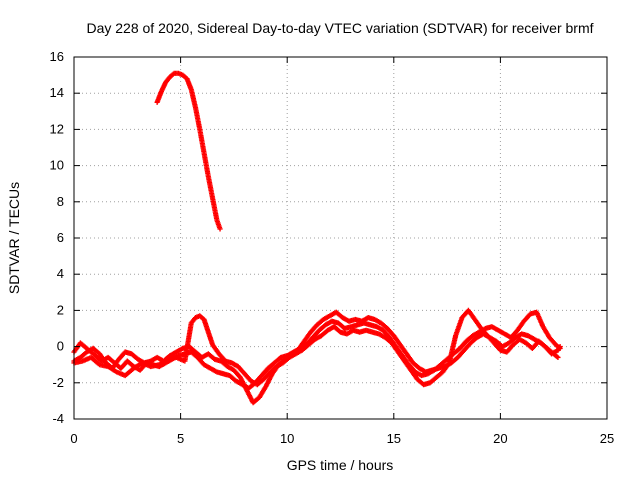  What do you see at coordinates (14, 238) in the screenshot?
I see `y-axis-title: SDTVAR / TECUs` at bounding box center [14, 238].